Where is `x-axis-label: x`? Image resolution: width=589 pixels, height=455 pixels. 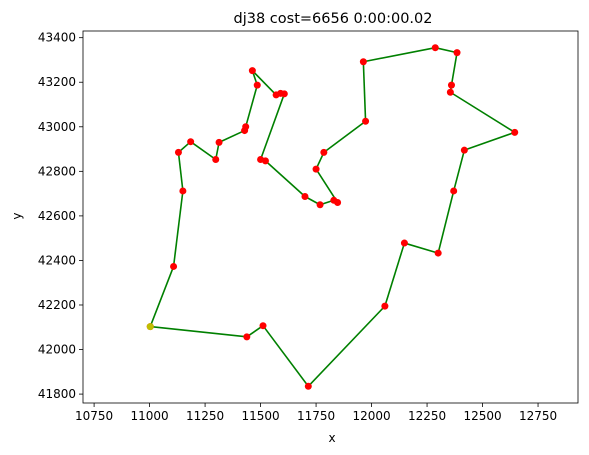
x-axis-label: x is located at coordinates (331, 438).